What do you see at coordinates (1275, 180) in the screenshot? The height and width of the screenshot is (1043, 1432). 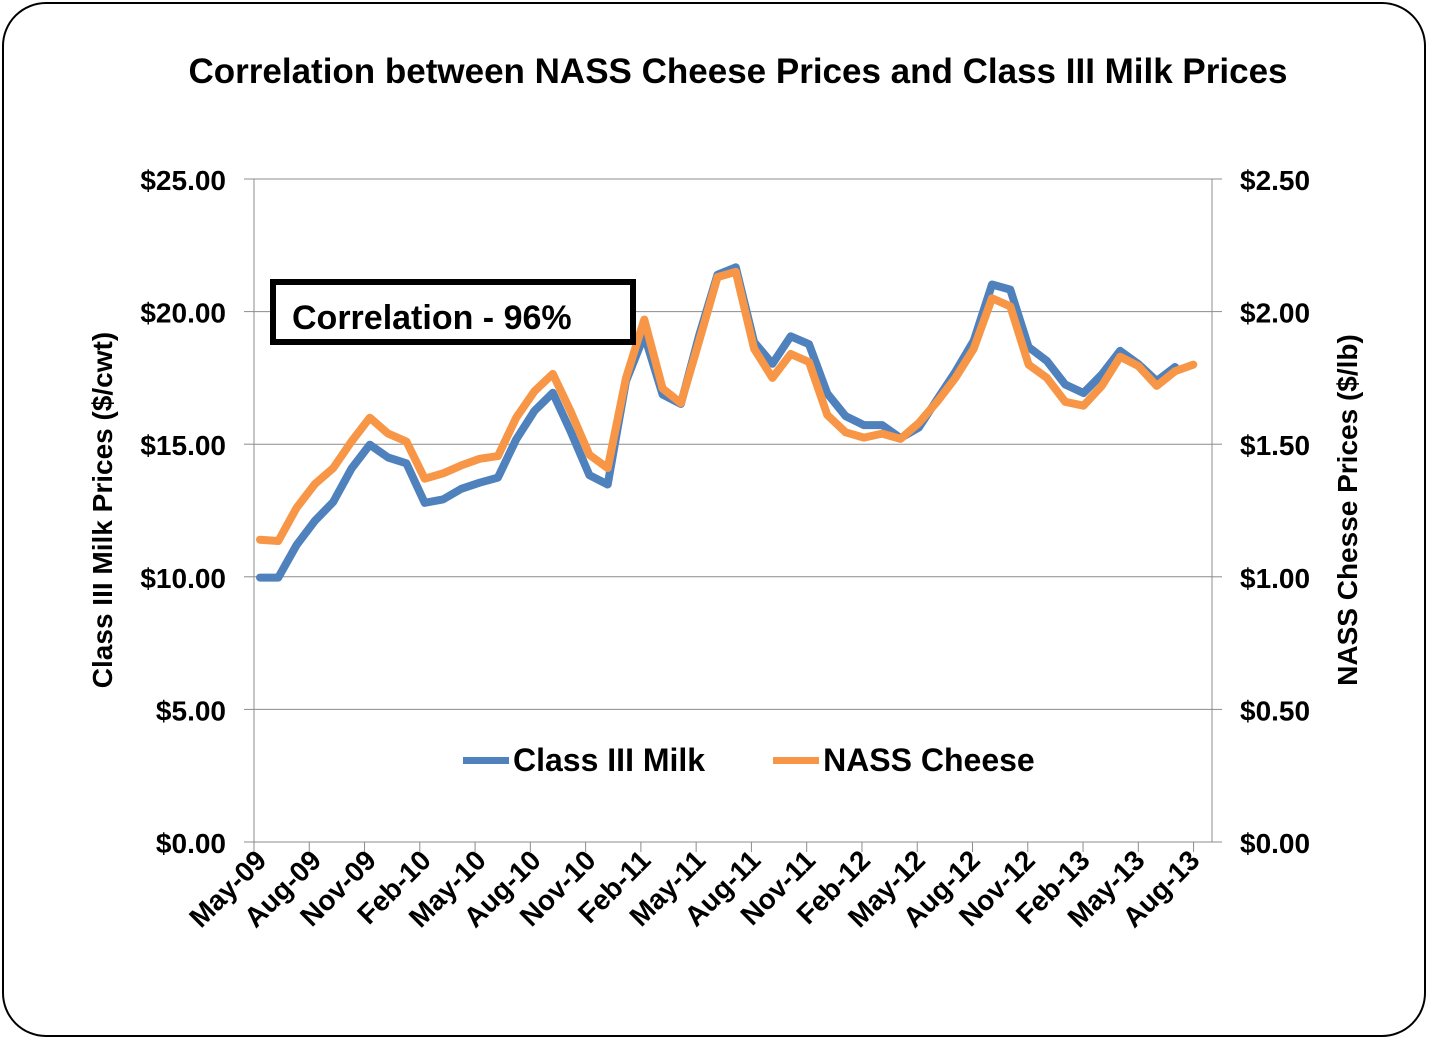 I see `y2-tick-label: $2.50` at bounding box center [1275, 180].